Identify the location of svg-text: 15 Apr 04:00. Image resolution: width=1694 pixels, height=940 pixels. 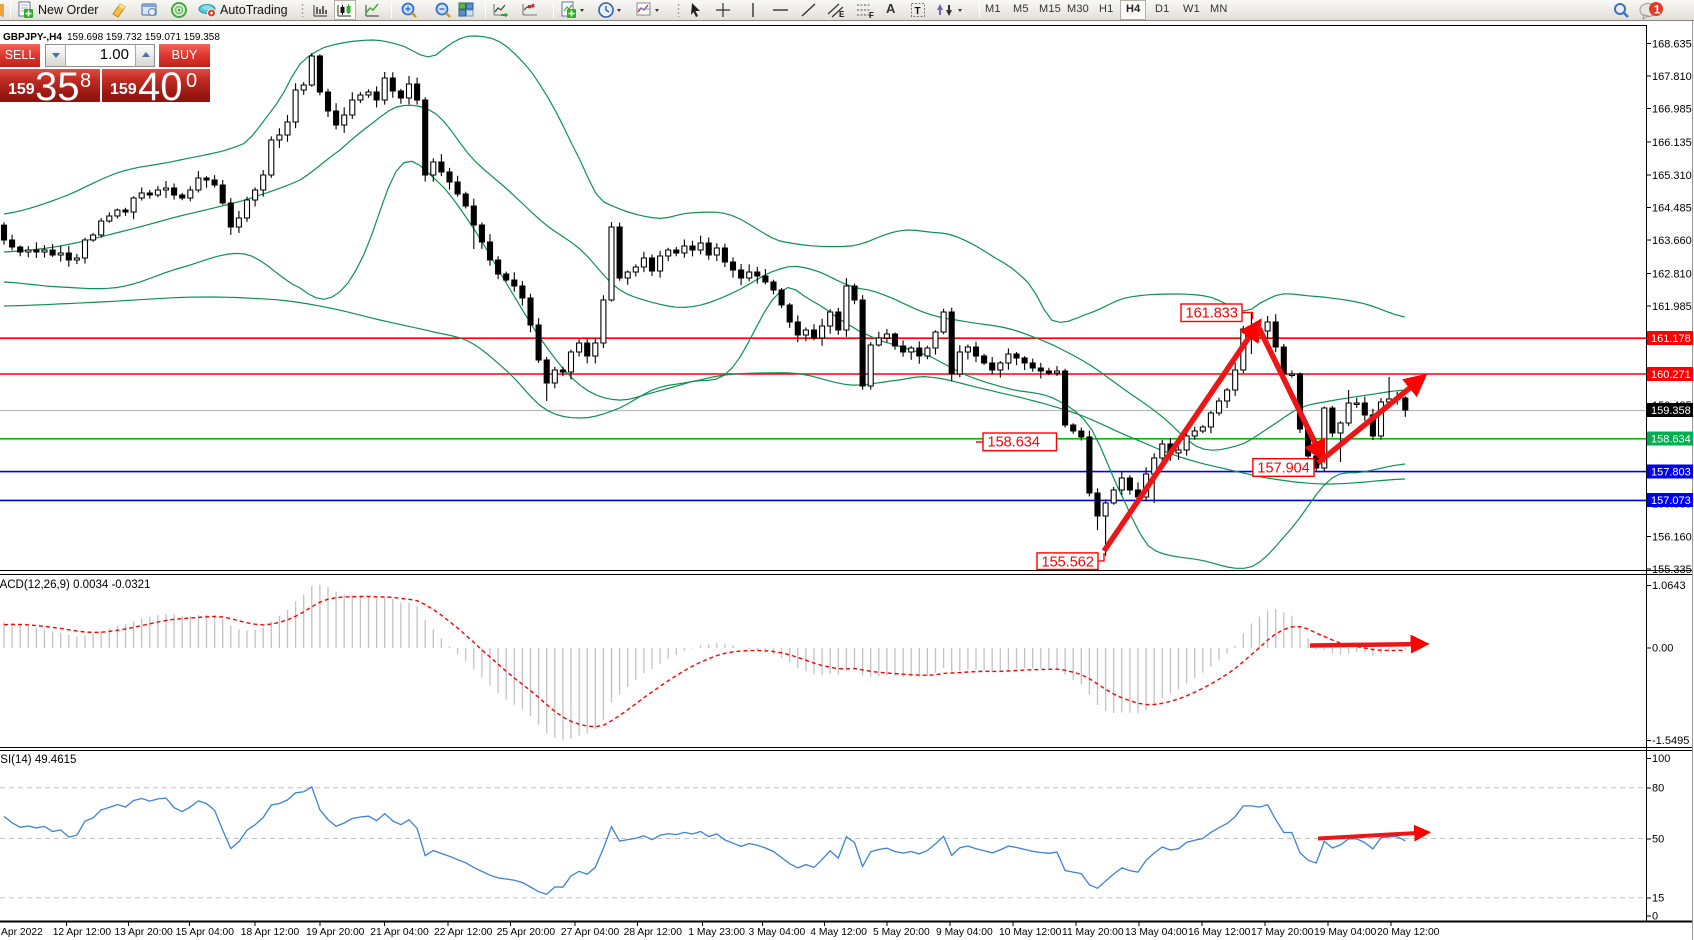
(205, 932).